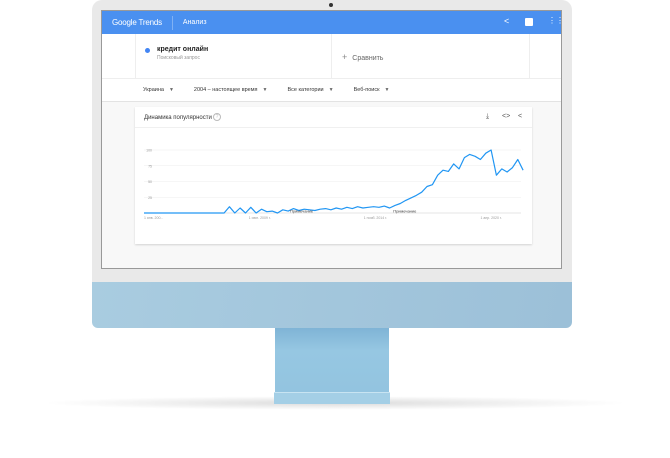 This screenshot has width=670, height=458. What do you see at coordinates (333, 127) in the screenshot?
I see `card-divider` at bounding box center [333, 127].